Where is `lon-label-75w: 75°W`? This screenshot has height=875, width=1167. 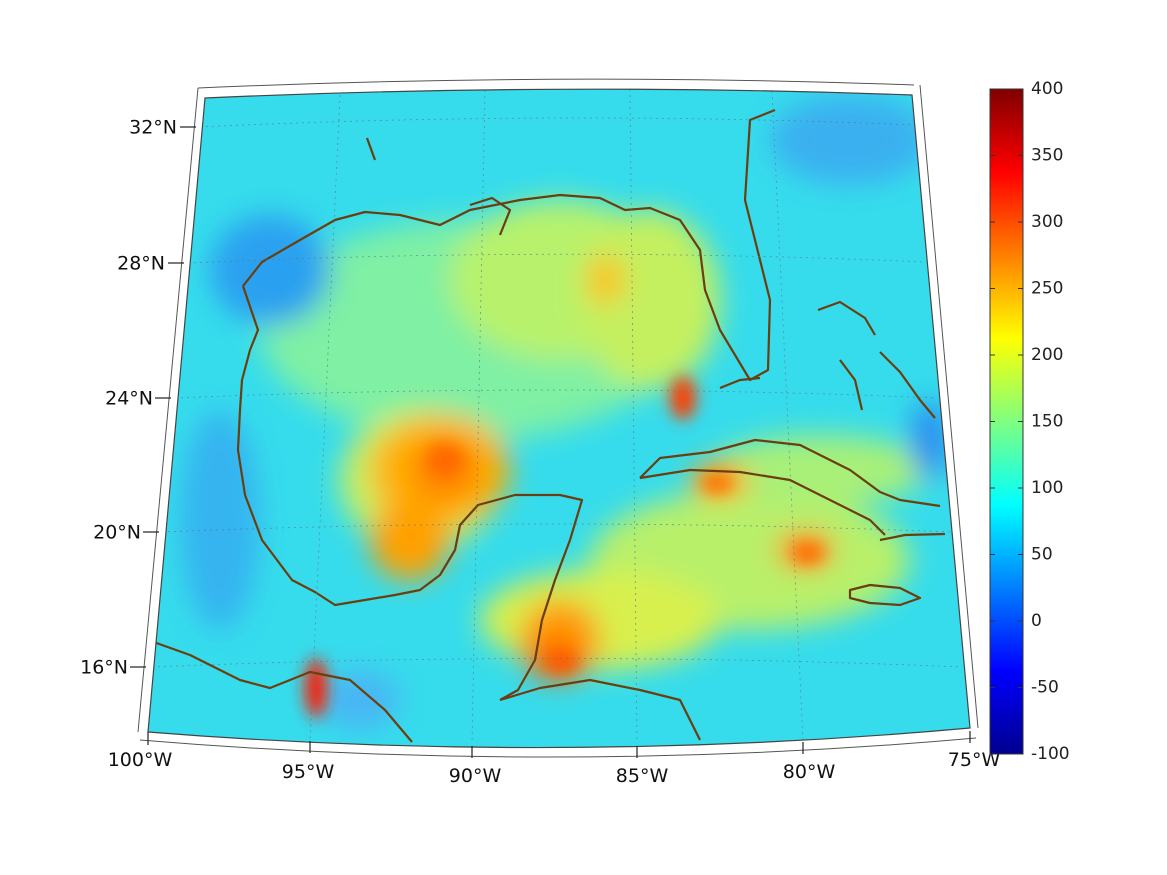 lon-label-75w: 75°W is located at coordinates (974, 760).